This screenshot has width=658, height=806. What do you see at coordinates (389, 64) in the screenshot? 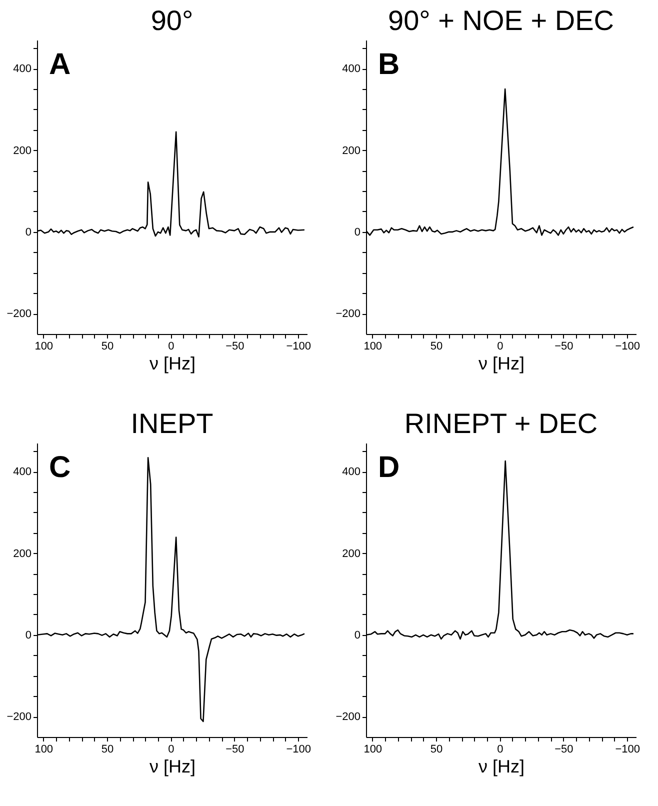
I see `annotation: B` at bounding box center [389, 64].